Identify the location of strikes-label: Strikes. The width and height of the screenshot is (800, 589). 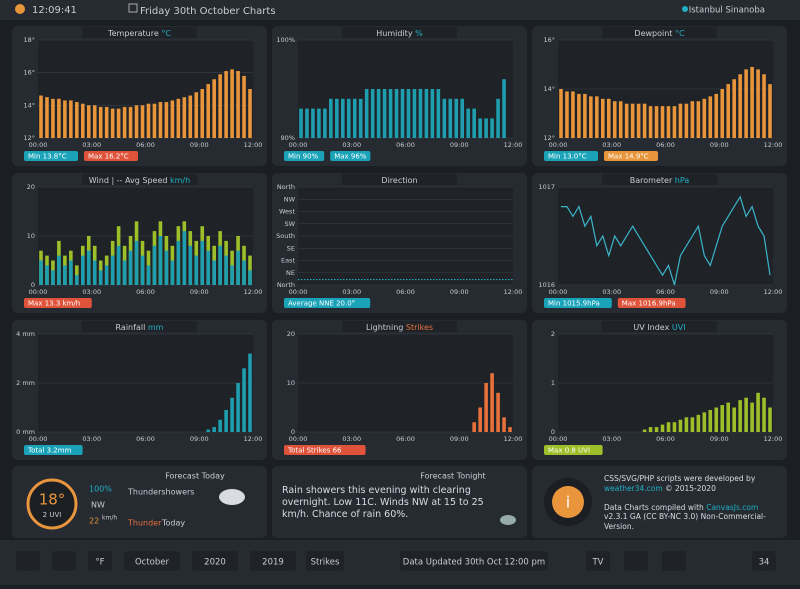
(325, 563).